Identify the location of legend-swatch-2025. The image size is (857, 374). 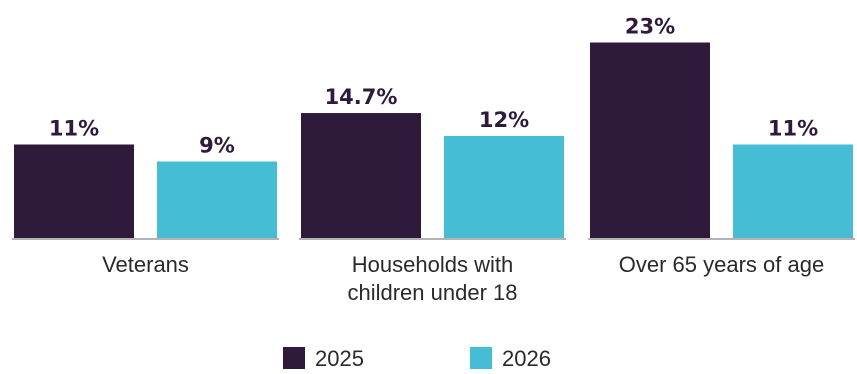
(294, 358).